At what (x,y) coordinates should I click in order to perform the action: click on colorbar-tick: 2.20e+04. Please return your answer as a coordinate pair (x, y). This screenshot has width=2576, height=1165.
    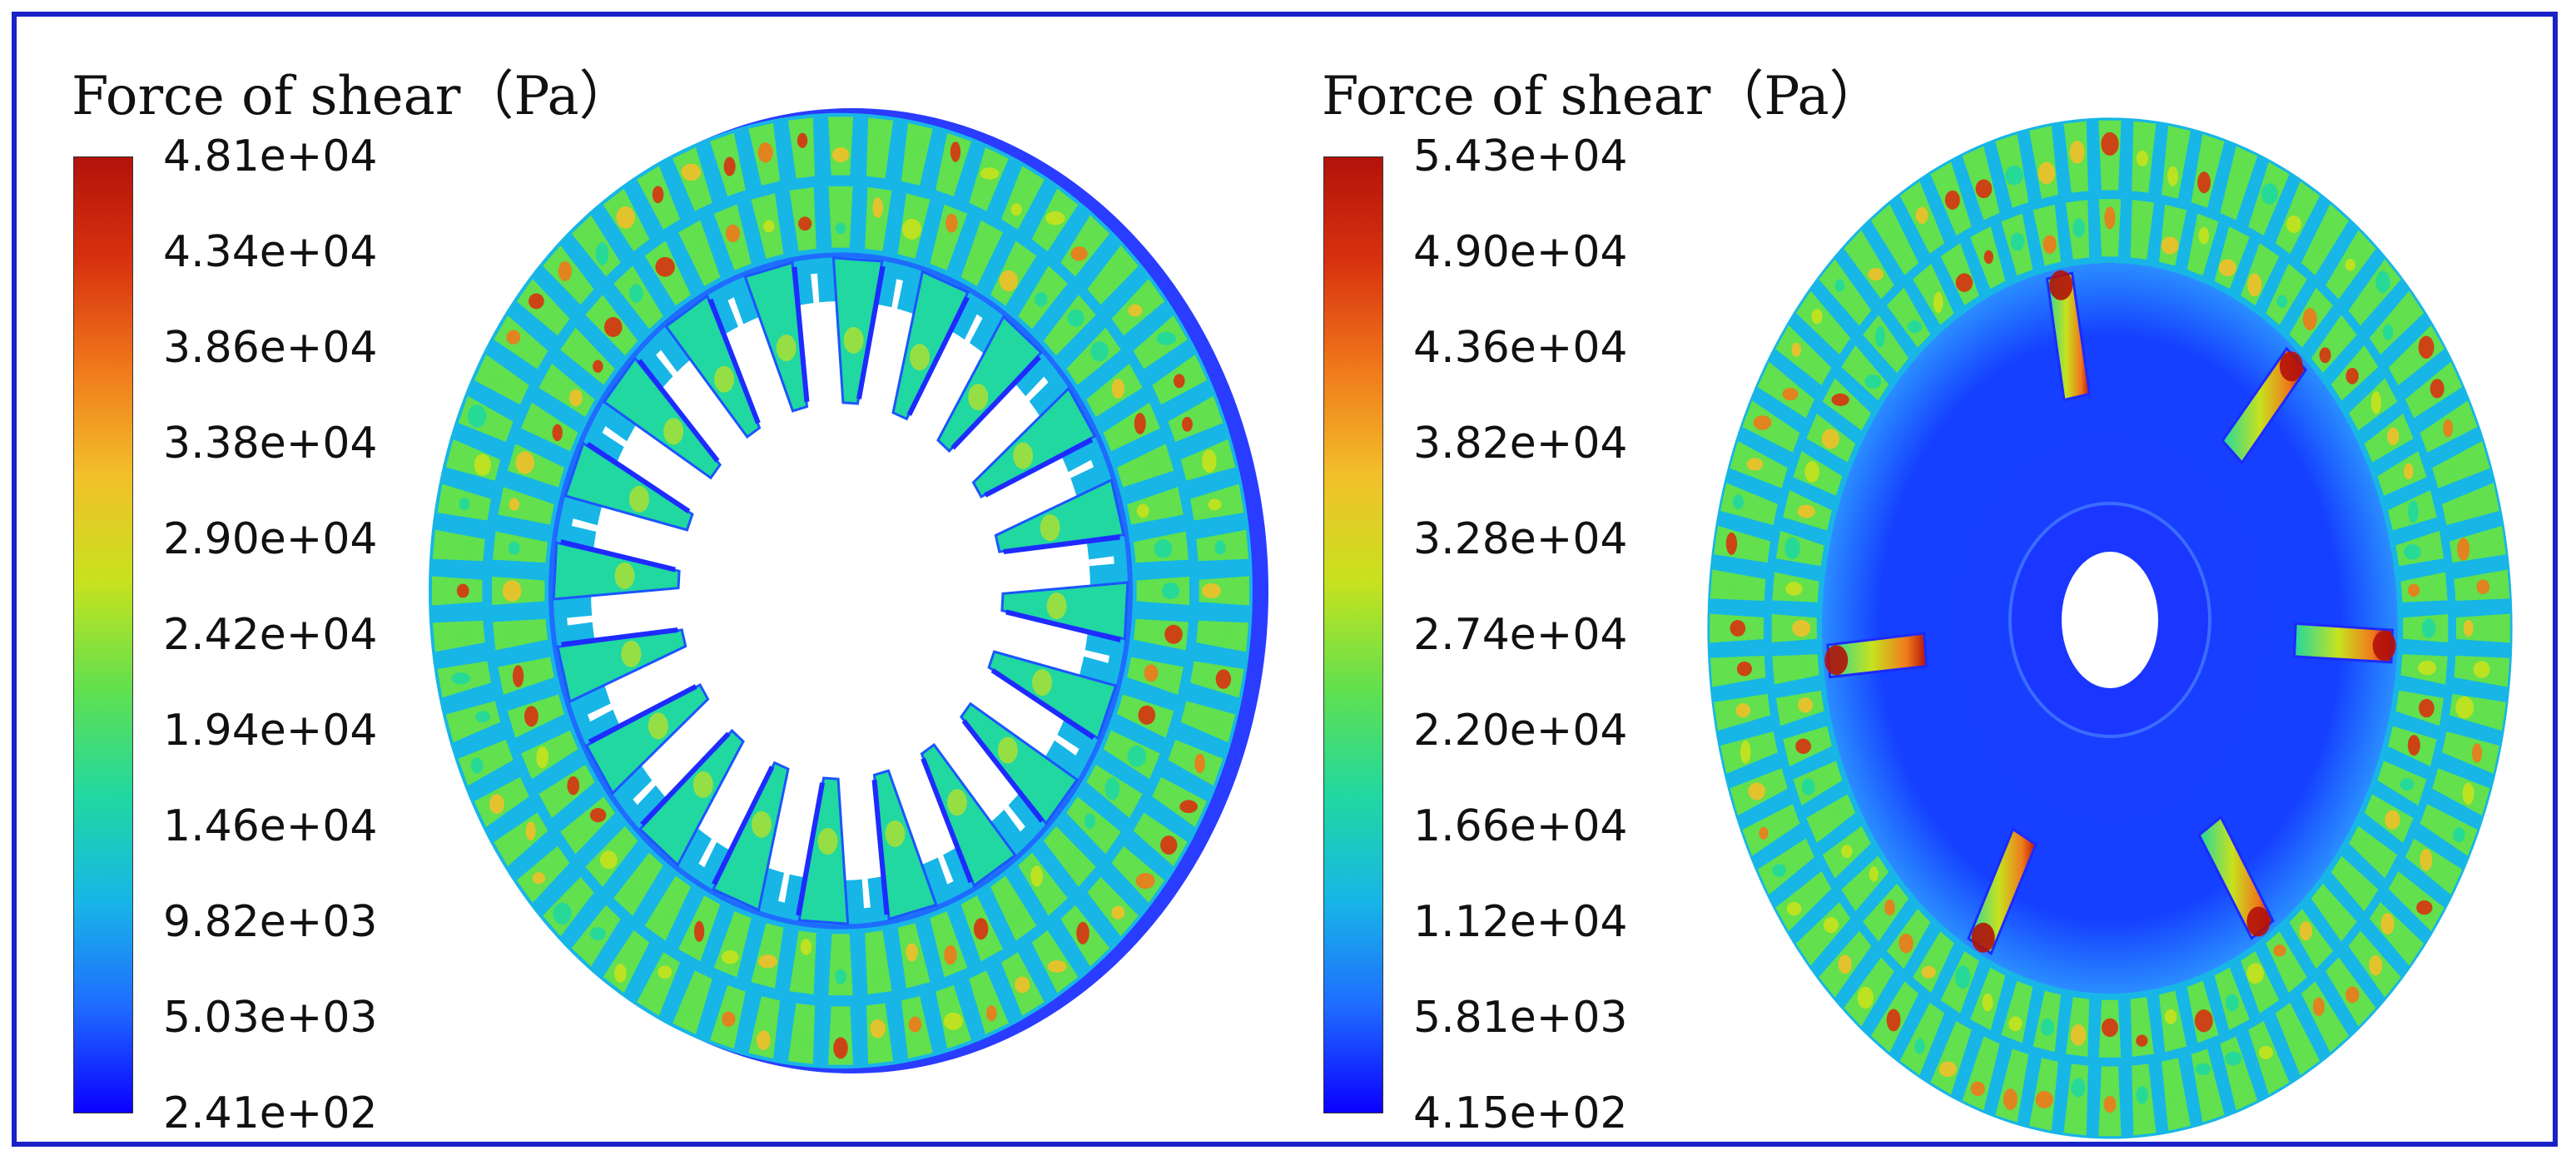
    Looking at the image, I should click on (1520, 731).